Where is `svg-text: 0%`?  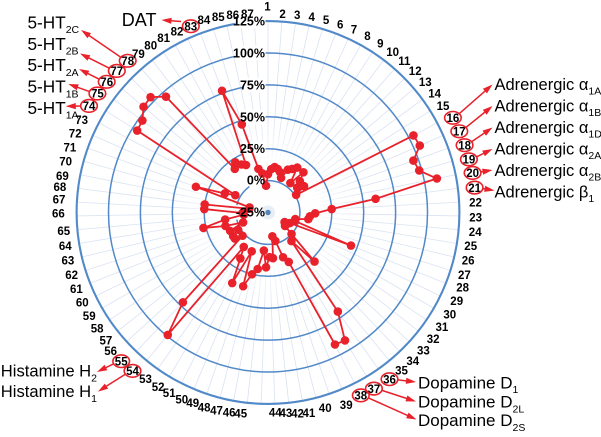
svg-text: 0% is located at coordinates (256, 181).